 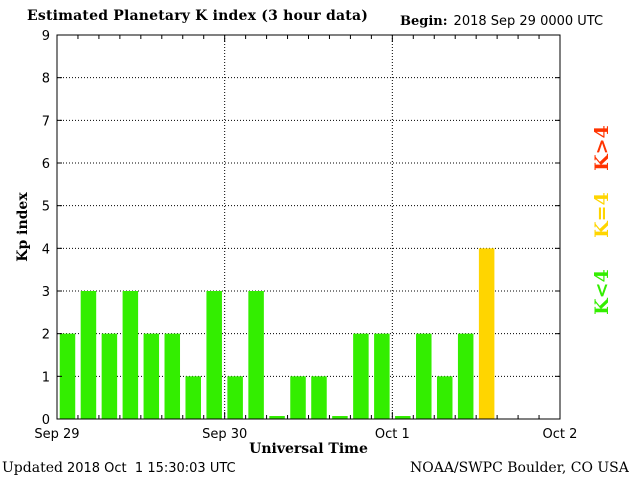 What do you see at coordinates (23, 227) in the screenshot?
I see `y-axis-label: Kp index` at bounding box center [23, 227].